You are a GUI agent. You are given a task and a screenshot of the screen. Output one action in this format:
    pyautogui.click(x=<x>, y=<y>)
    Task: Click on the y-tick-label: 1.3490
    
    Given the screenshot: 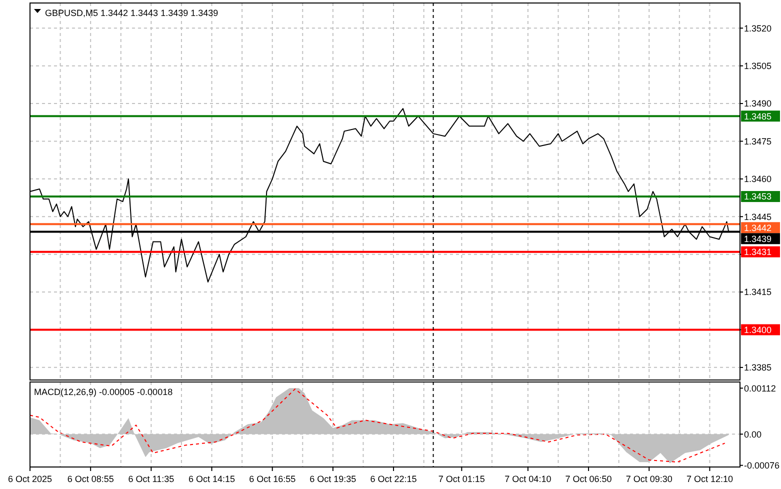 What is the action you would take?
    pyautogui.click(x=758, y=103)
    